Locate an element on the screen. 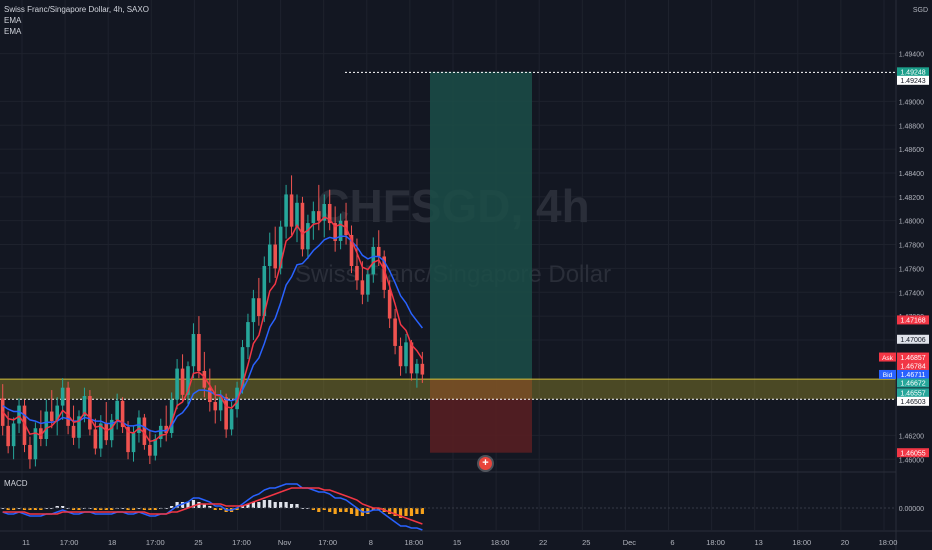 The width and height of the screenshot is (932, 550). price-tick-label: 1.48200 is located at coordinates (911, 198).